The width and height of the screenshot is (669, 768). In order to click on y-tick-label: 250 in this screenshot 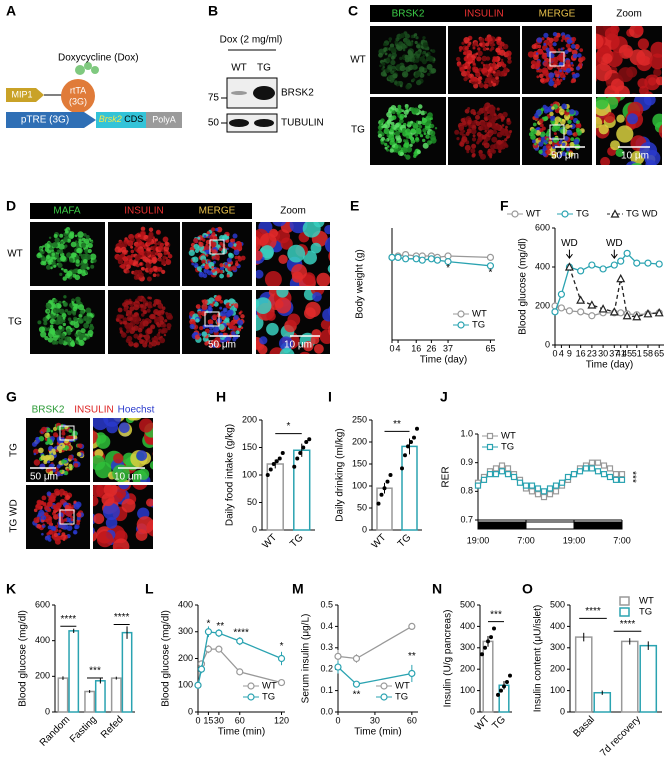, I will do `click(359, 419)`.